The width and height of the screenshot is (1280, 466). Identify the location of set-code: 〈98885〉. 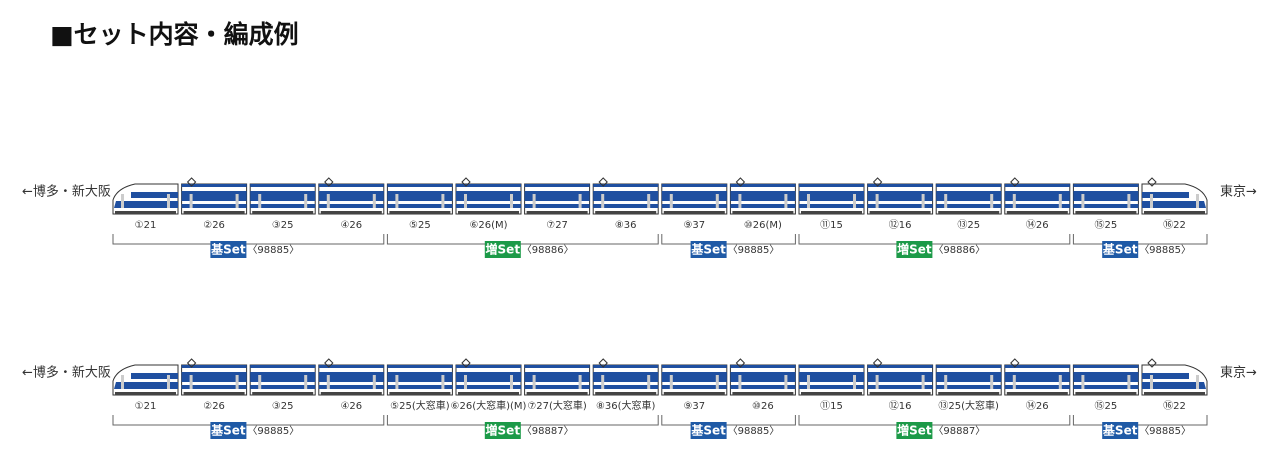
(1165, 431).